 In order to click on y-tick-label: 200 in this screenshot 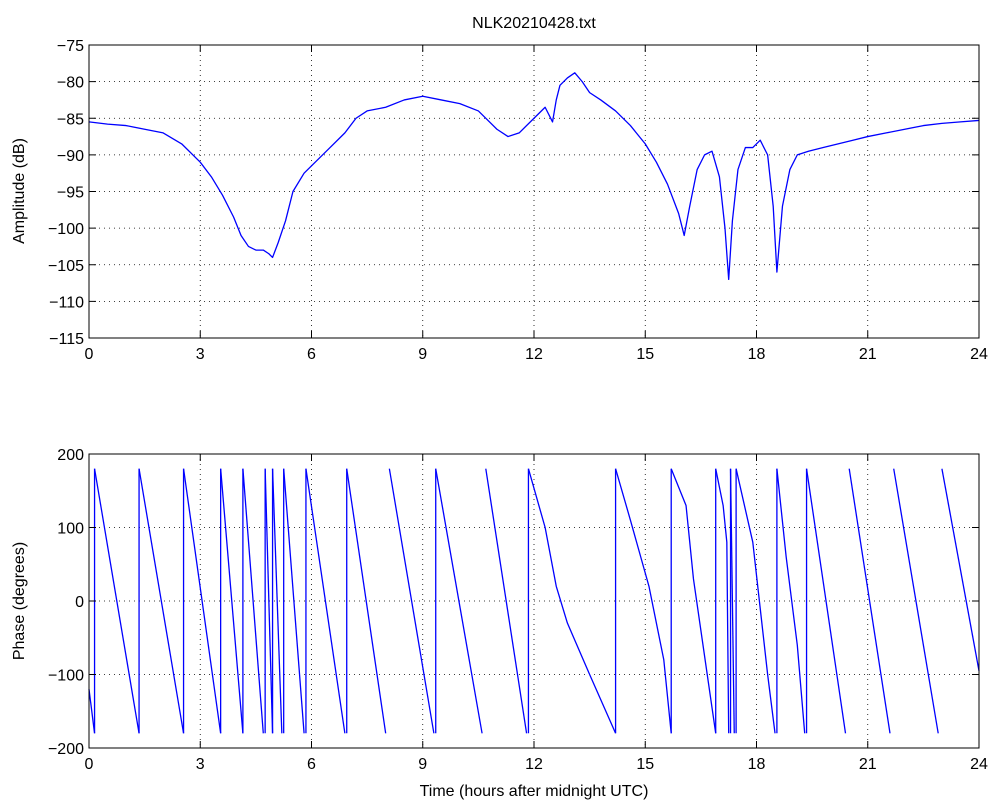, I will do `click(70, 455)`.